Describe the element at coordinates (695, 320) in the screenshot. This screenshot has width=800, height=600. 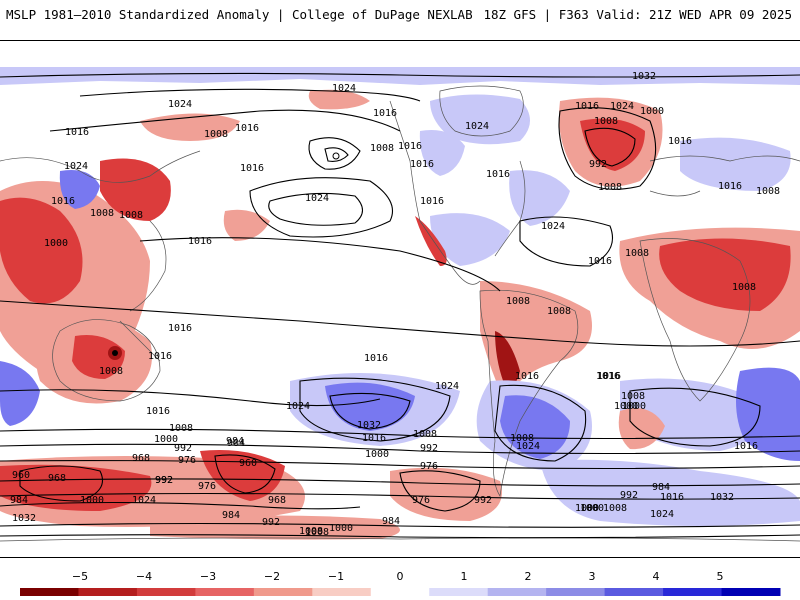
I see `coastline-africa` at that location.